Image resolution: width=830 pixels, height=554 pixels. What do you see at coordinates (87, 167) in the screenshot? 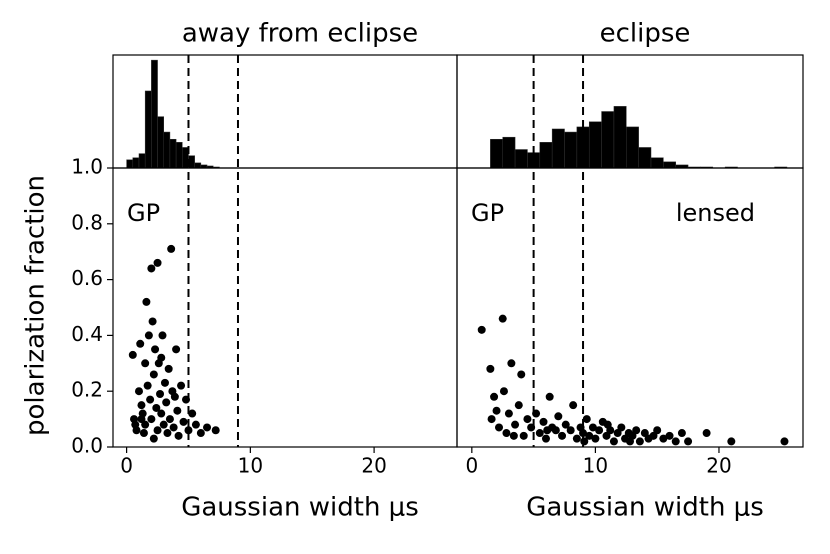
I see `y-tick-label: 1.0` at bounding box center [87, 167].